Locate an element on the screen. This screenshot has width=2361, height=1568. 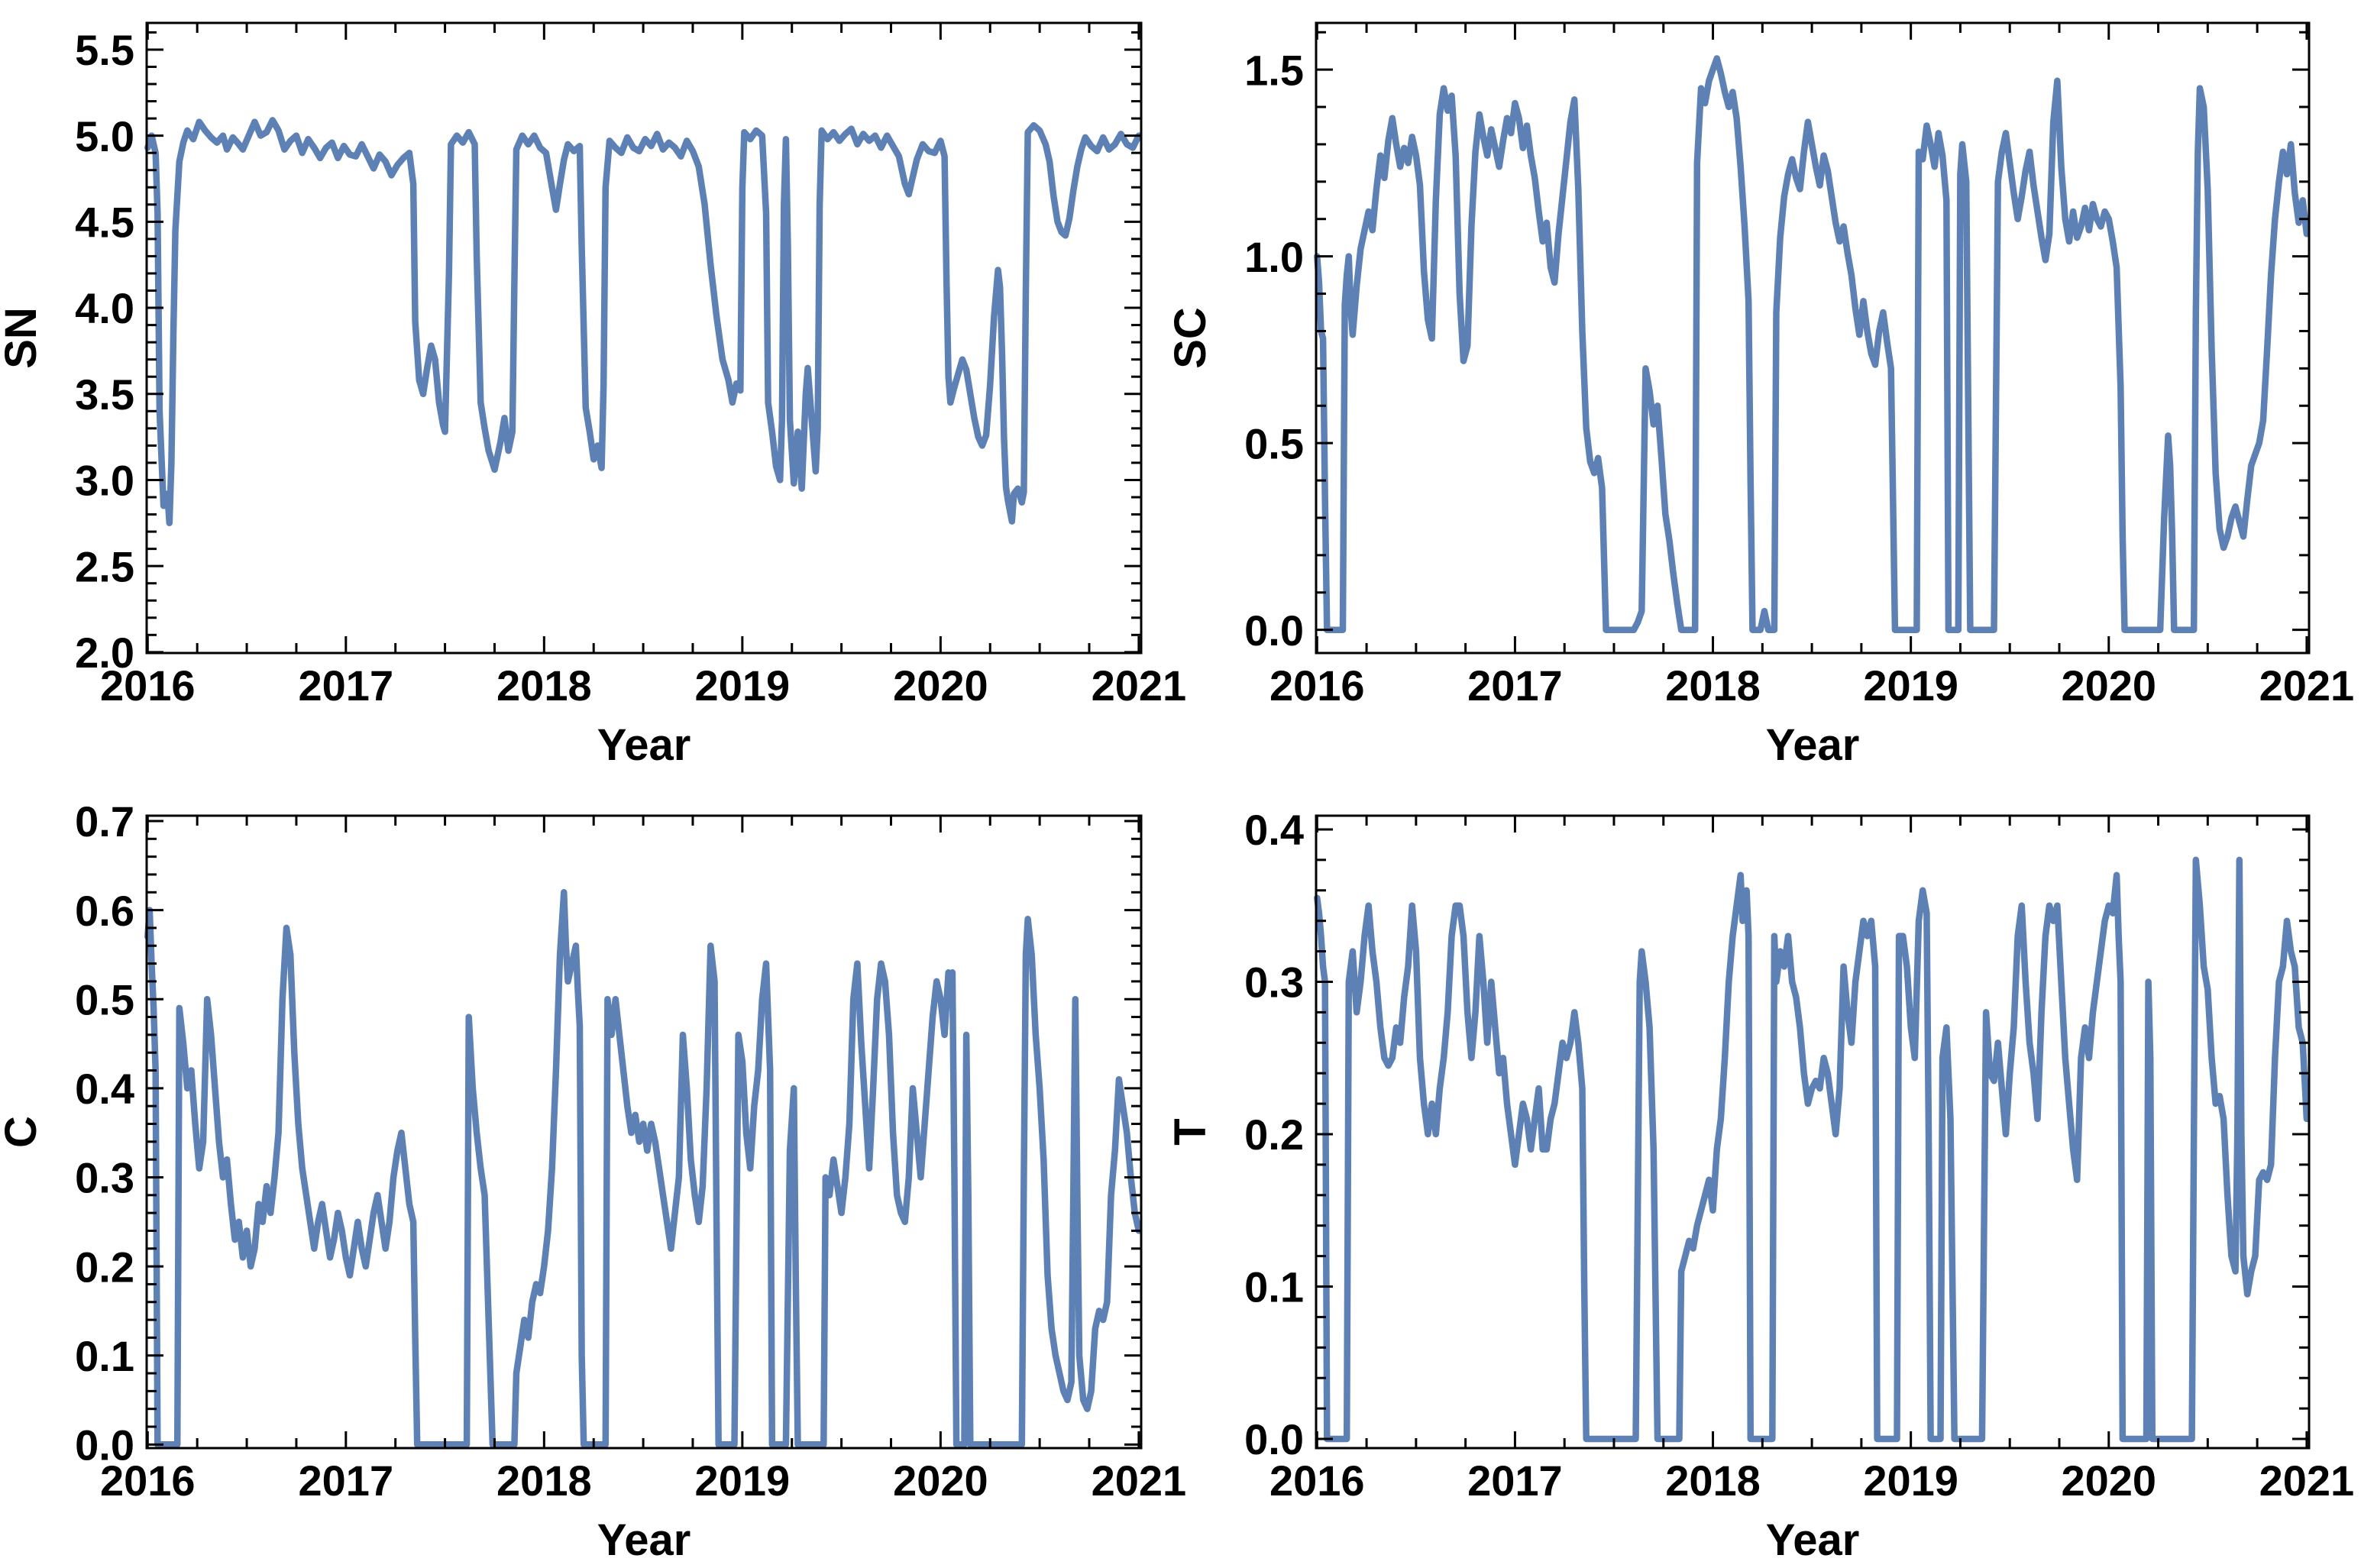
y-axis-label-sn: SN is located at coordinates (23, 338).